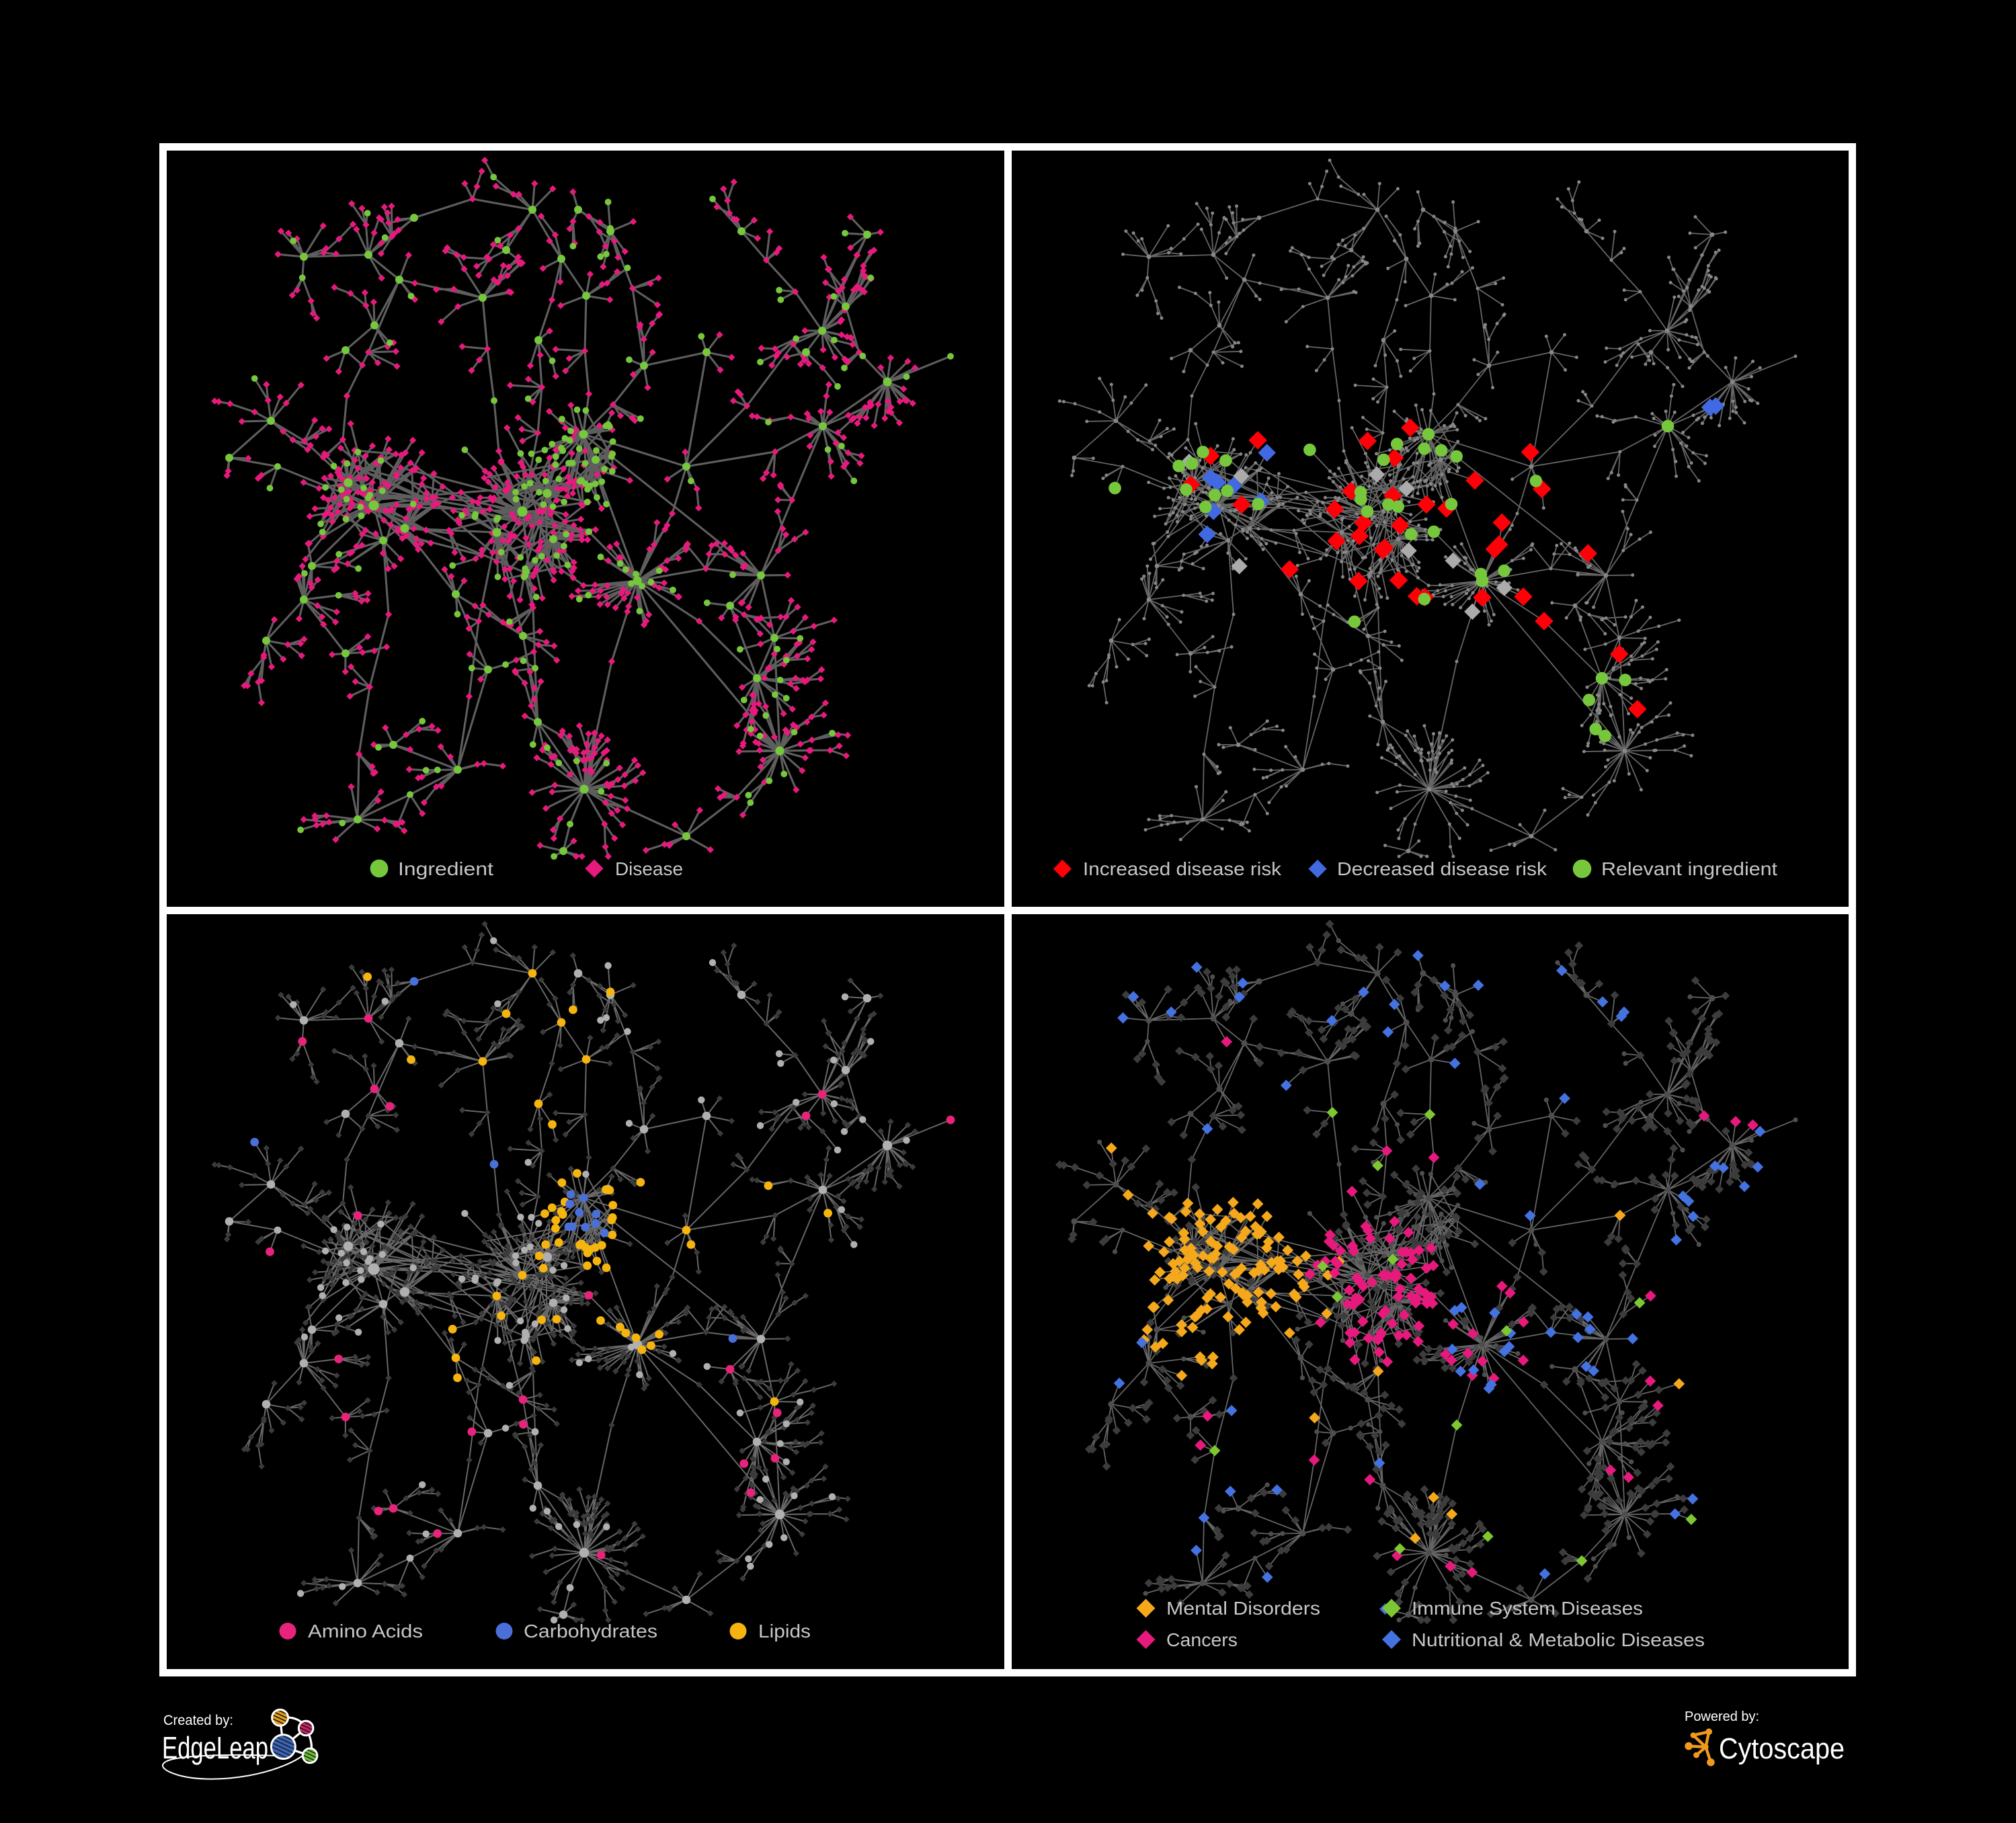 The width and height of the screenshot is (2016, 1823). I want to click on svg-text: Carbohydrates, so click(590, 1631).